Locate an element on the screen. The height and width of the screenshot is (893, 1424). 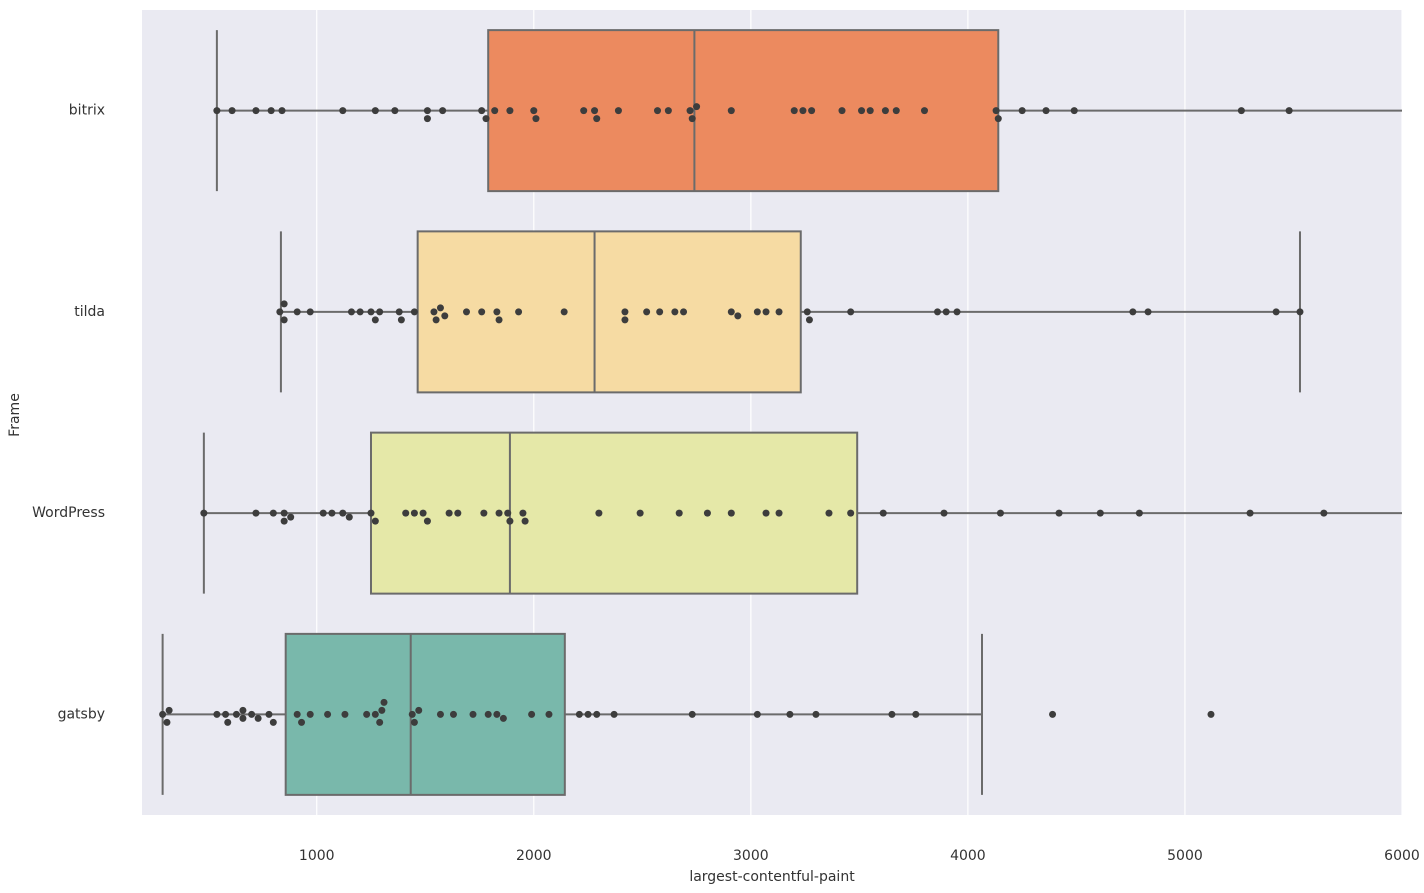
x-tick-label: 4000 is located at coordinates (968, 856).